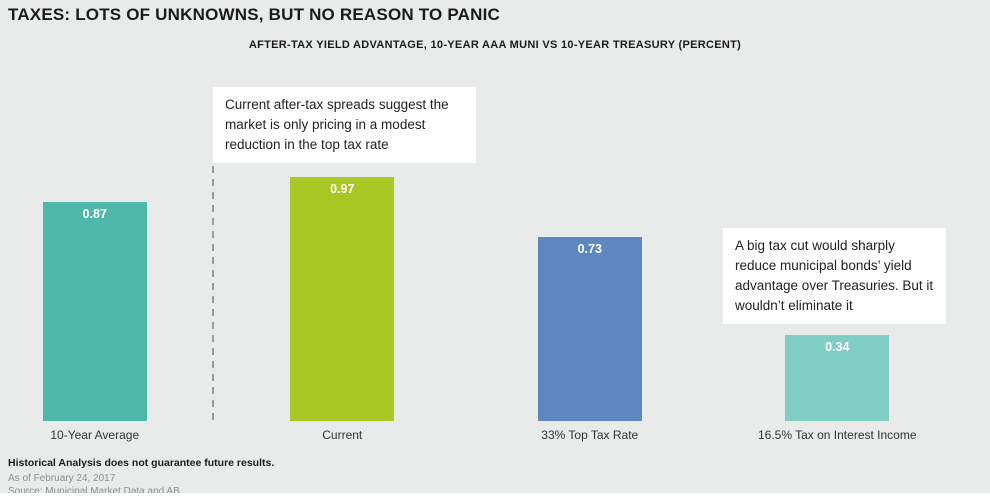  Describe the element at coordinates (342, 435) in the screenshot. I see `bar-category-label: Current` at that location.